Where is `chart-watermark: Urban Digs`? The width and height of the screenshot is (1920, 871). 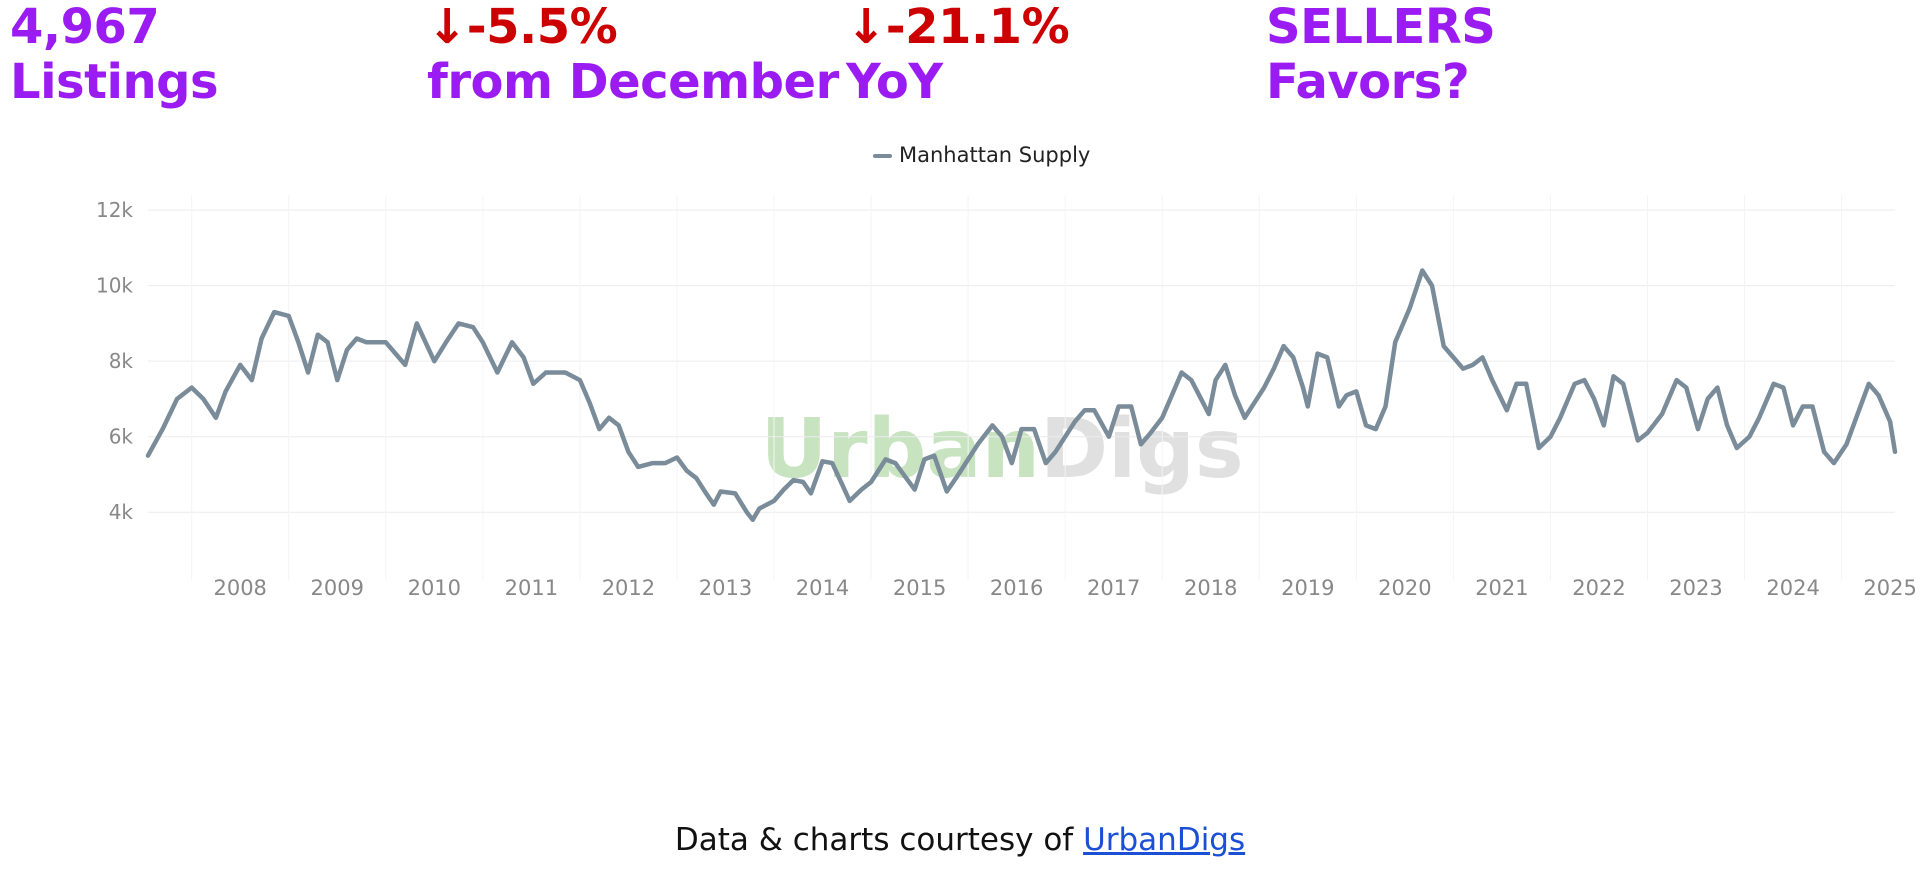 chart-watermark: Urban Digs is located at coordinates (1002, 449).